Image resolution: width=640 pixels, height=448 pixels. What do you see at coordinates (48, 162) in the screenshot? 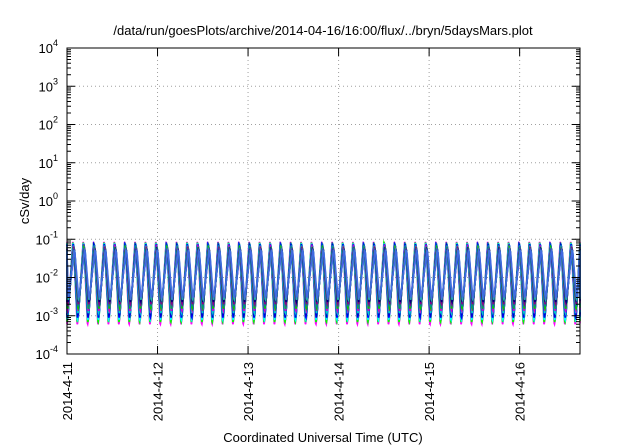
I see `y-tick-label: 10¹` at bounding box center [48, 162].